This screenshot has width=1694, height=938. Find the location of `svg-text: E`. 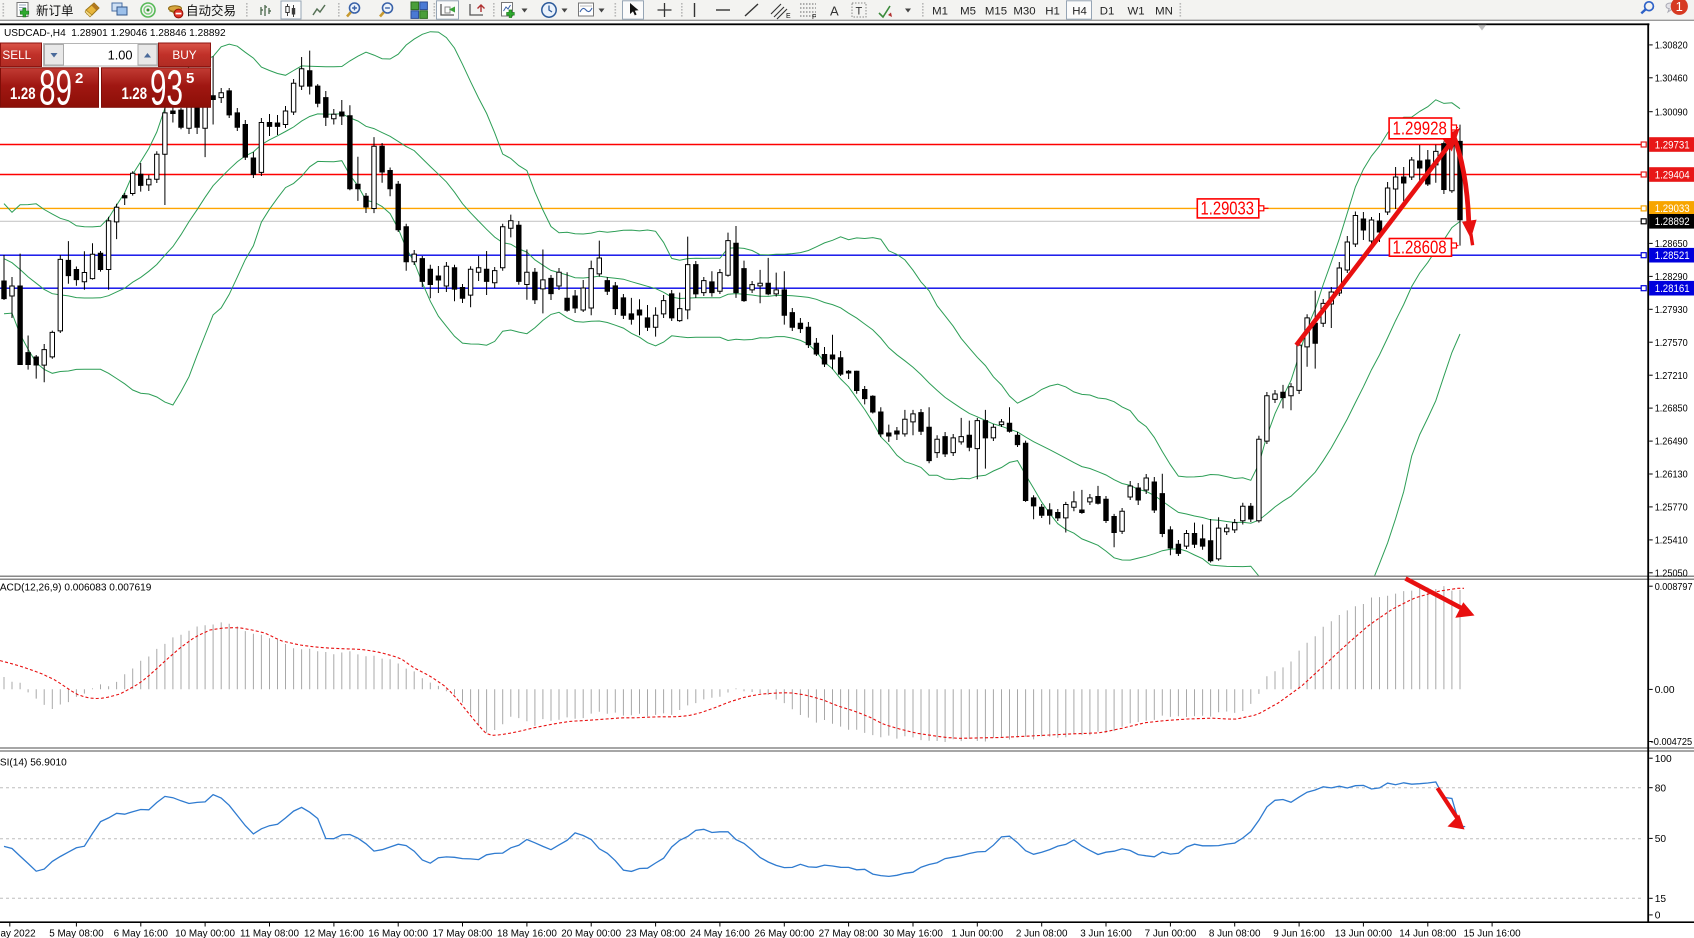

svg-text: E is located at coordinates (788, 16).